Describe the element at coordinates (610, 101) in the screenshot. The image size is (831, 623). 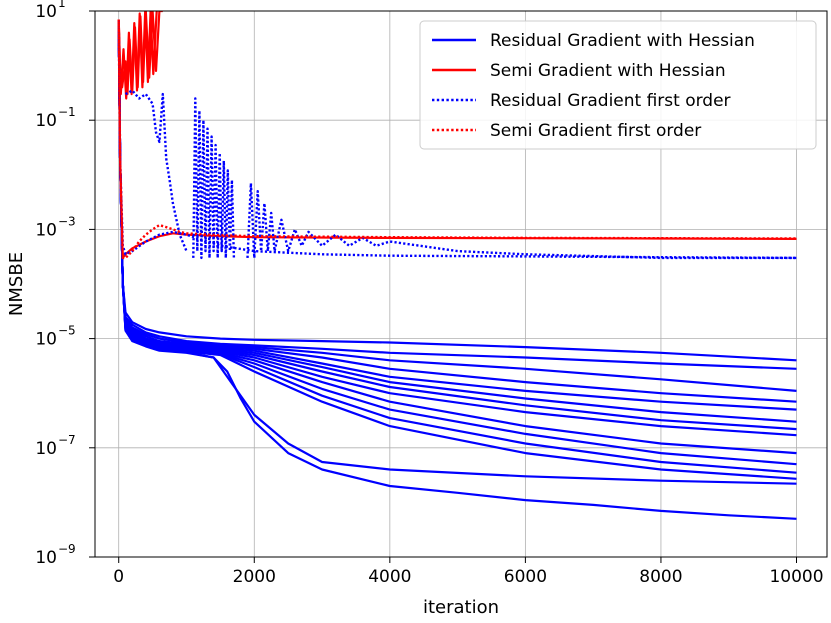
I see `legend-label: Residual Gradient first order` at that location.